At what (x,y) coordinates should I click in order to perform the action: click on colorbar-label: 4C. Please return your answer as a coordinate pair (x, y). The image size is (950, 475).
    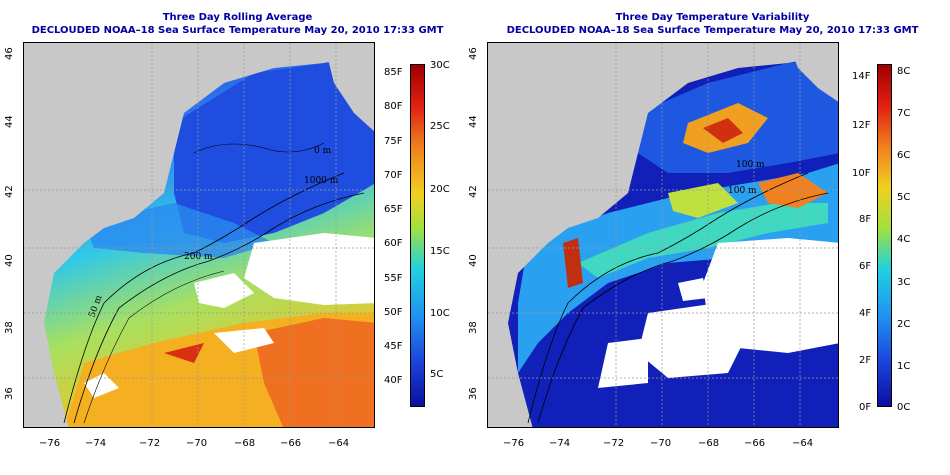
    Looking at the image, I should click on (904, 239).